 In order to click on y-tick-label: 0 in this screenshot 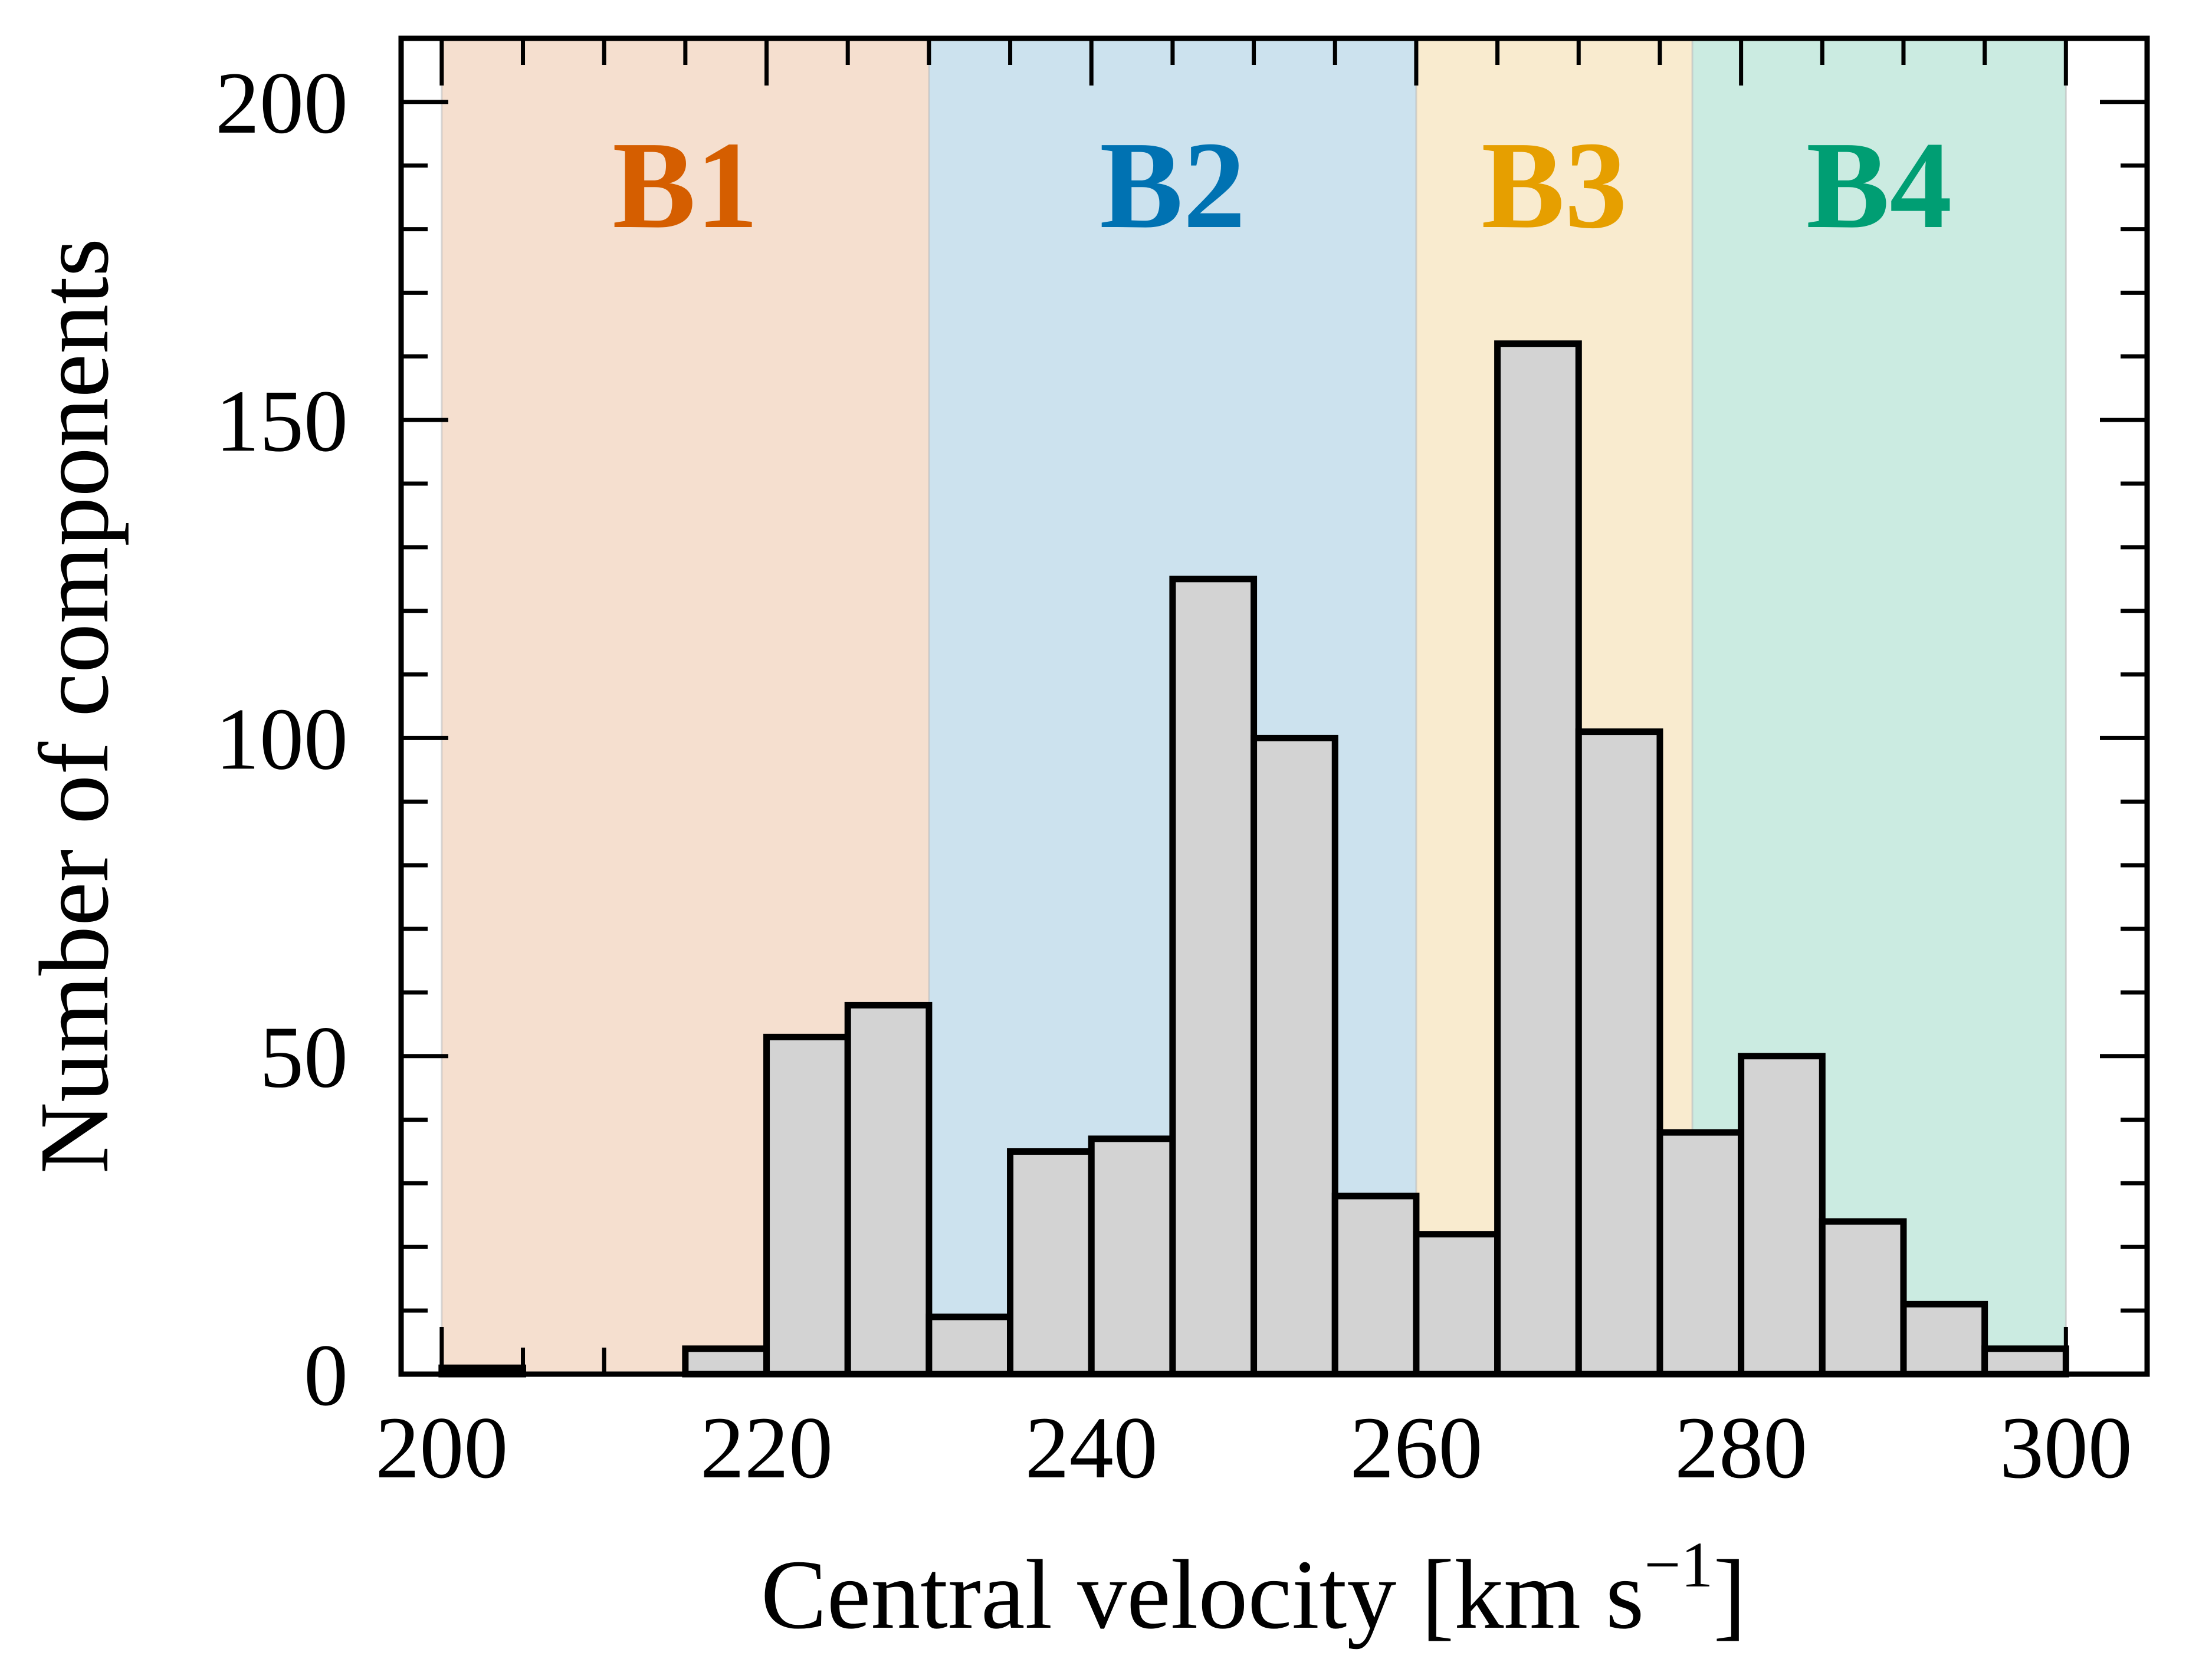, I will do `click(326, 1375)`.